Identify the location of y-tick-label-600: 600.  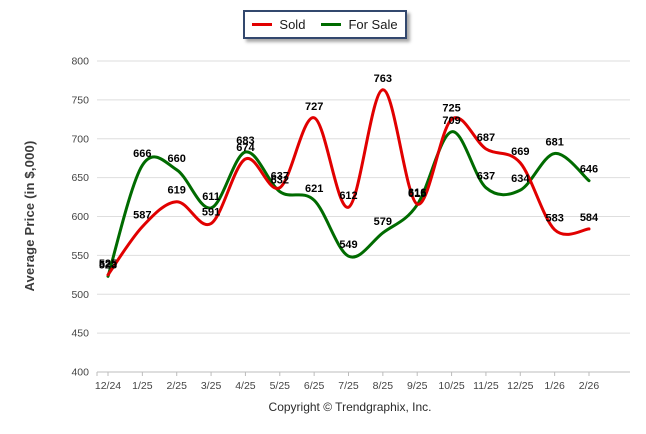
(80, 217).